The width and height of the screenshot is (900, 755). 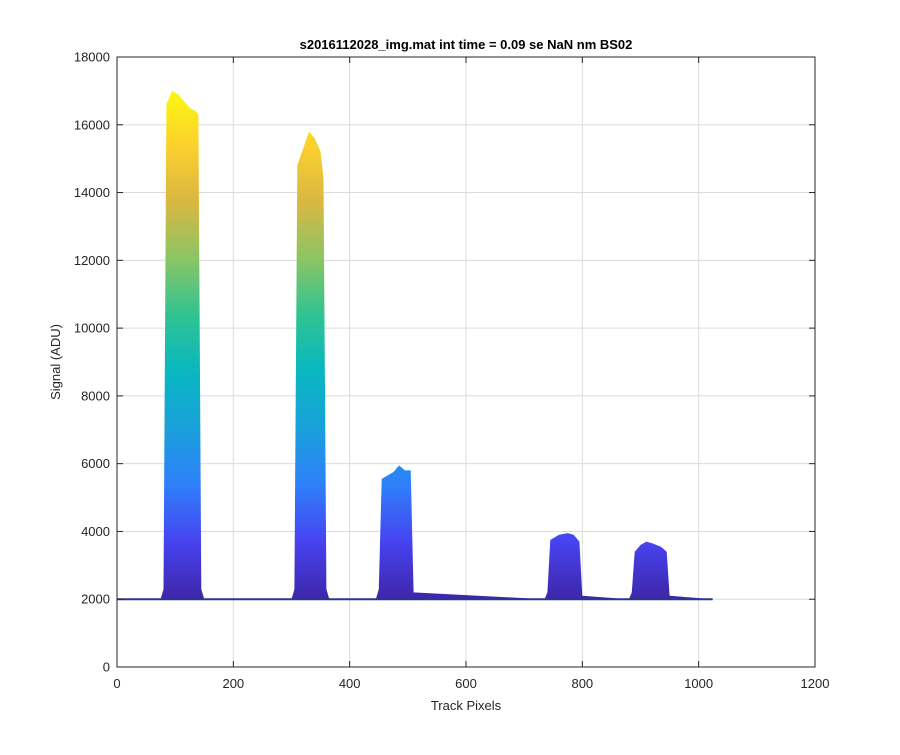 What do you see at coordinates (55, 362) in the screenshot?
I see `y-axis-label: Signal (ADU)` at bounding box center [55, 362].